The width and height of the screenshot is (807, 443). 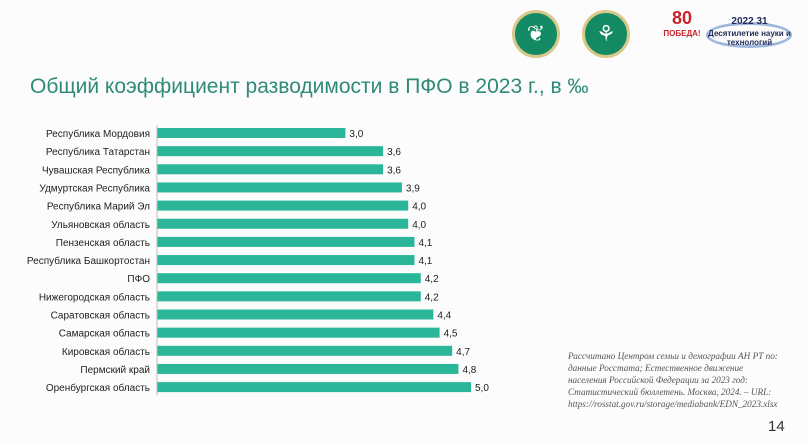 I want to click on category-label: Удмуртская Республика, so click(x=94, y=188).